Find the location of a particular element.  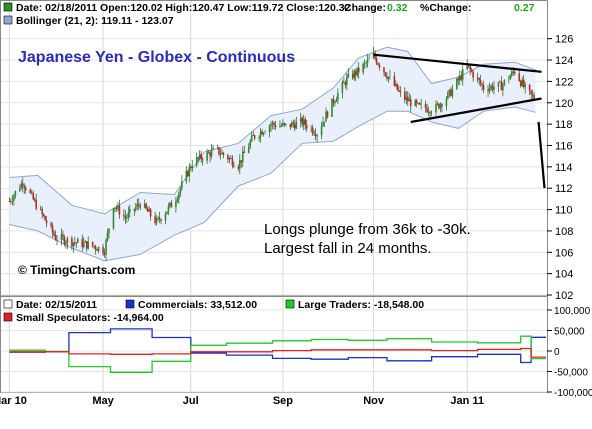

x-tick-label: Nov is located at coordinates (374, 401).